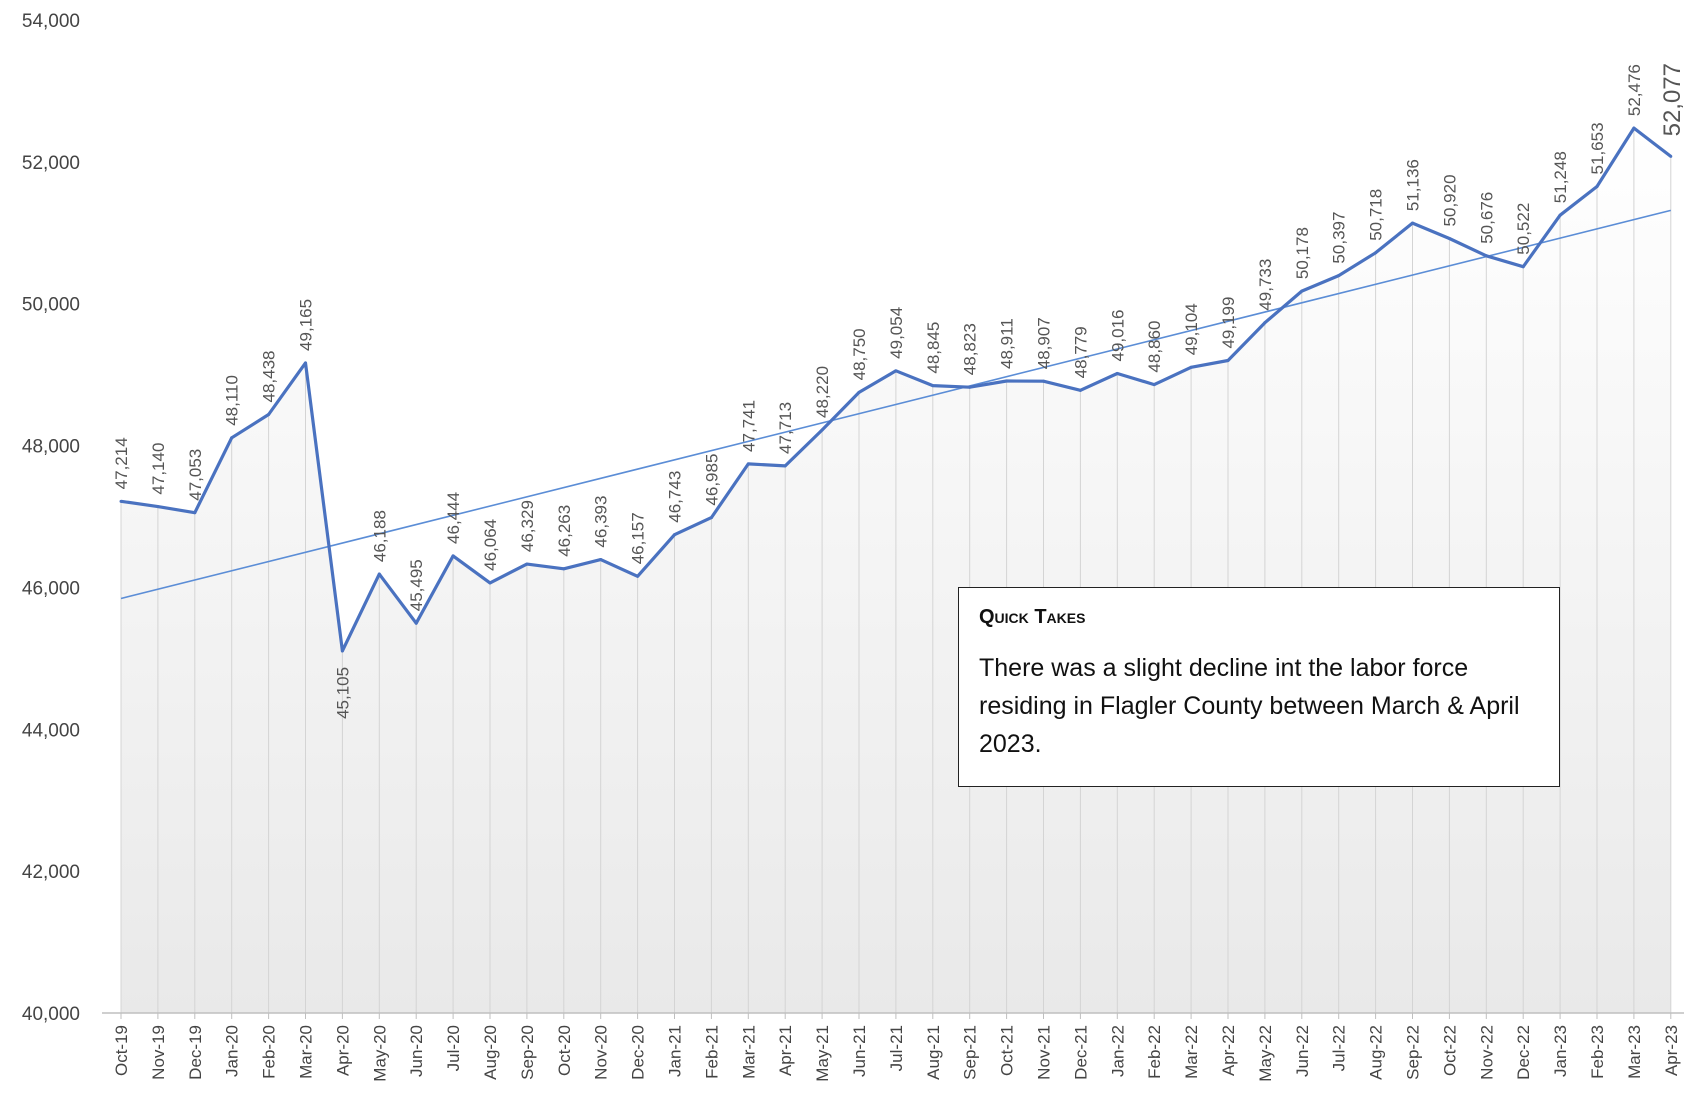 The height and width of the screenshot is (1101, 1690). I want to click on x-tick-label: Mar-21, so click(748, 1052).